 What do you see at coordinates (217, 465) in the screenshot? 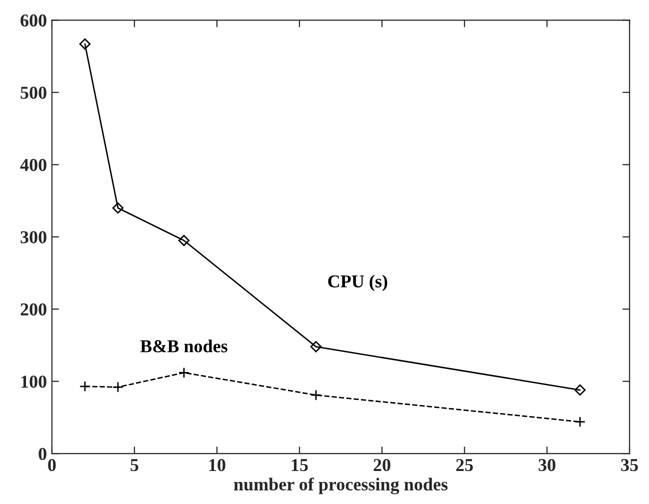
I see `x-tick-label: 10` at bounding box center [217, 465].